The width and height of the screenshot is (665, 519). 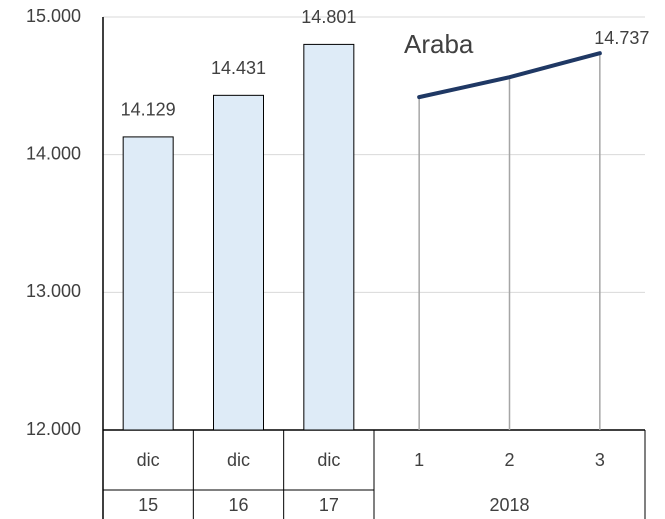 What do you see at coordinates (329, 505) in the screenshot?
I see `group-label: 17` at bounding box center [329, 505].